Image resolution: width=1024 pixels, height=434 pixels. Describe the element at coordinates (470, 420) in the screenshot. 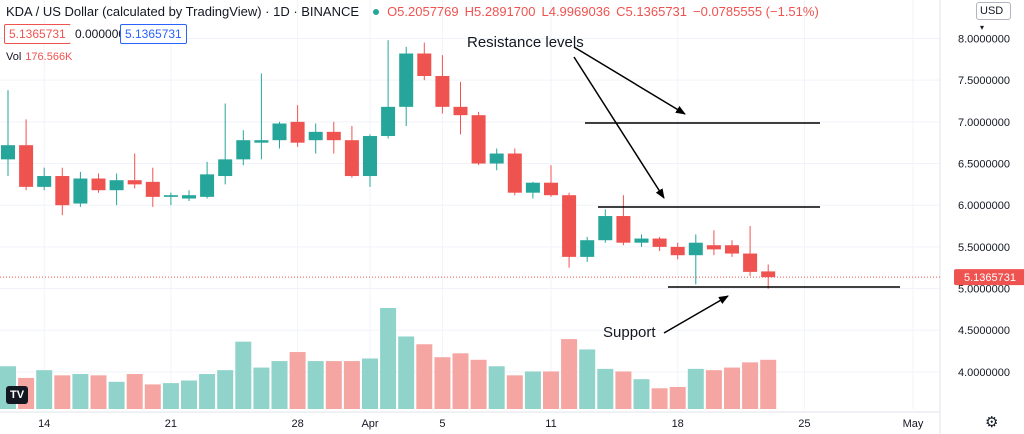

I see `time-axis: 14 21 28 Apr 5 11 18 25 May` at that location.